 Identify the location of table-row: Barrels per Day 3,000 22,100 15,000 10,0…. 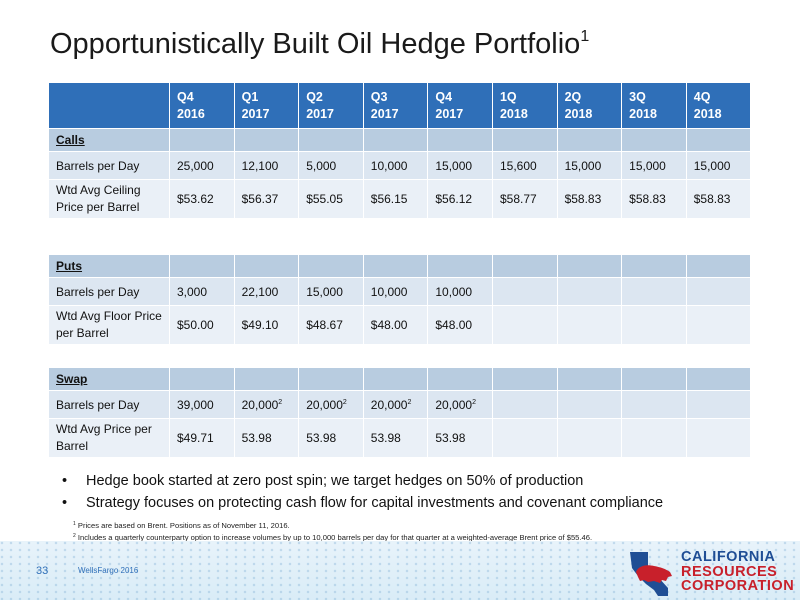
(400, 291).